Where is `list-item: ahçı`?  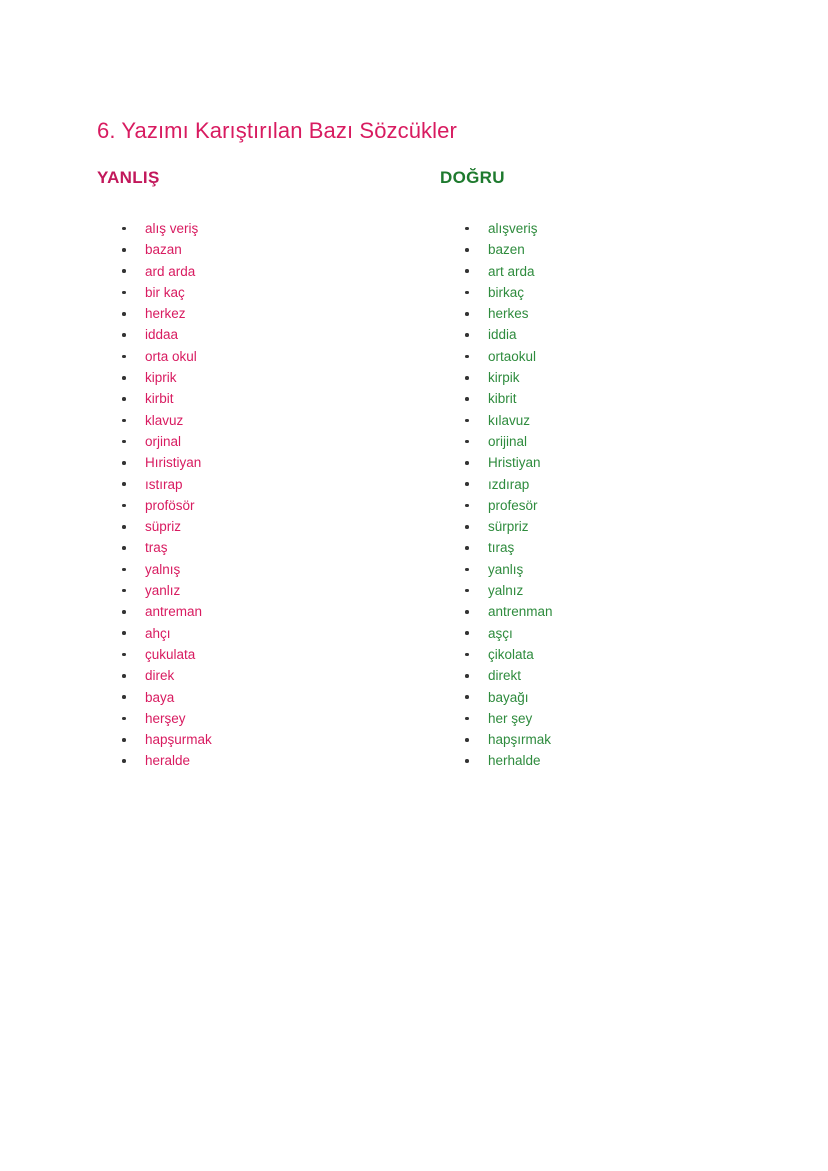
list-item: ahçı is located at coordinates (154, 633).